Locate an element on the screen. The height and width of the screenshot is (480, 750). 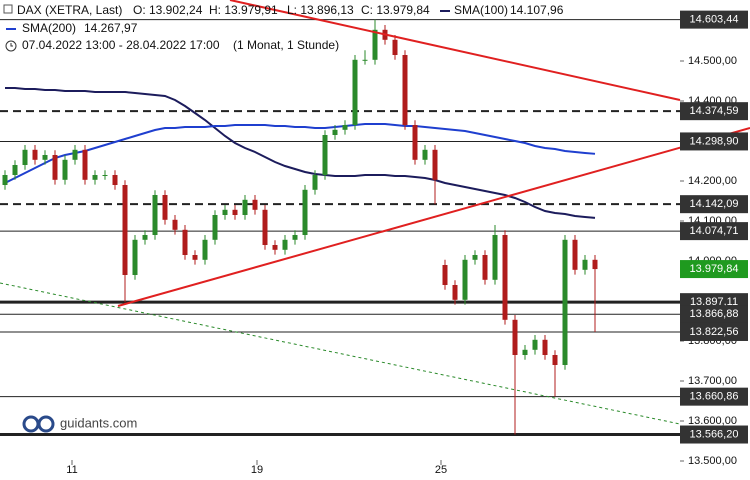
period: 07.04.2022 13:00 - 28.04.2022 17:00 is located at coordinates (121, 45).